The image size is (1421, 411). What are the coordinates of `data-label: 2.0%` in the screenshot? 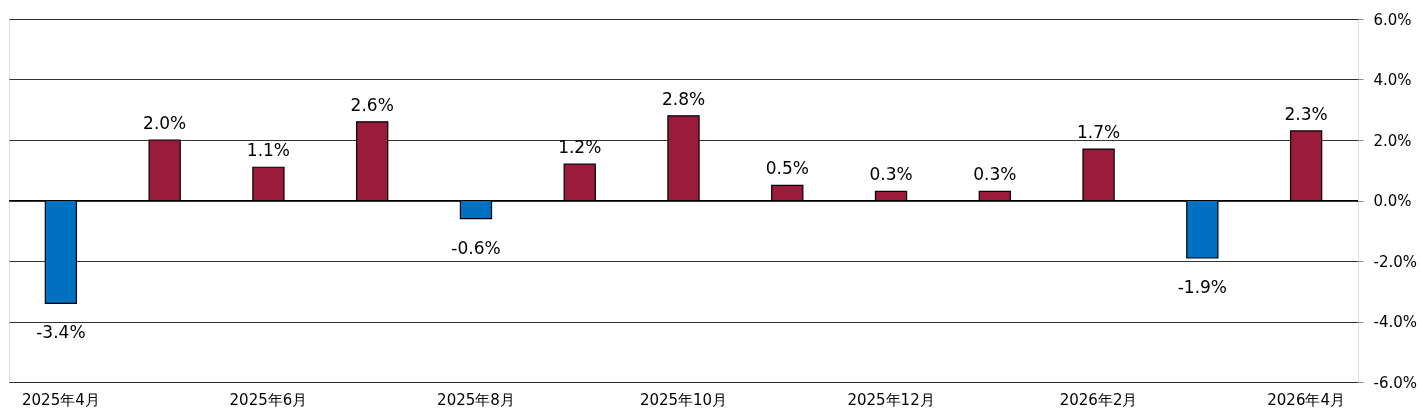 It's located at (165, 123).